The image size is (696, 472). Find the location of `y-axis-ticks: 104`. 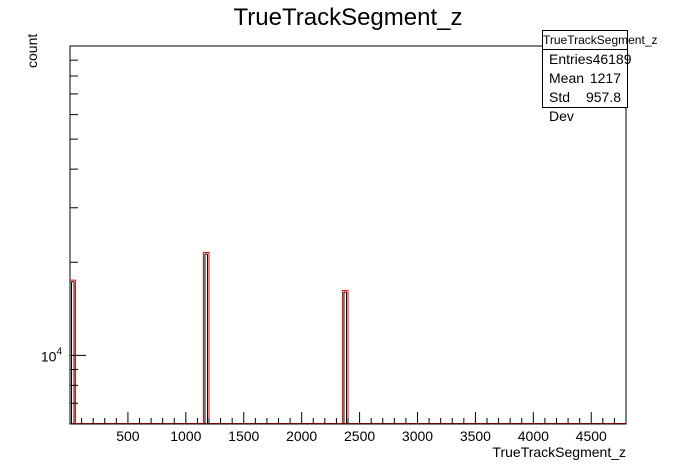

y-axis-ticks: 104 is located at coordinates (63, 235).